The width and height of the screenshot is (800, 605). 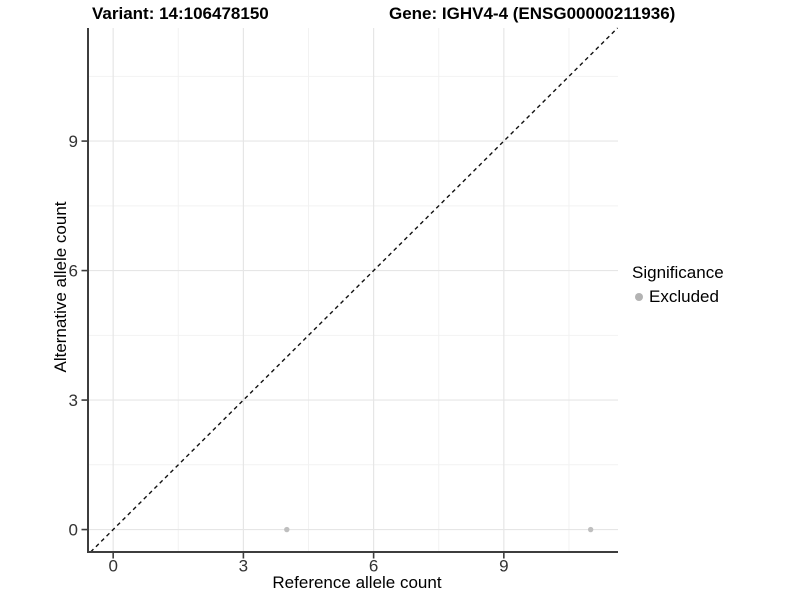 What do you see at coordinates (678, 285) in the screenshot?
I see `legend: Significance Excluded` at bounding box center [678, 285].